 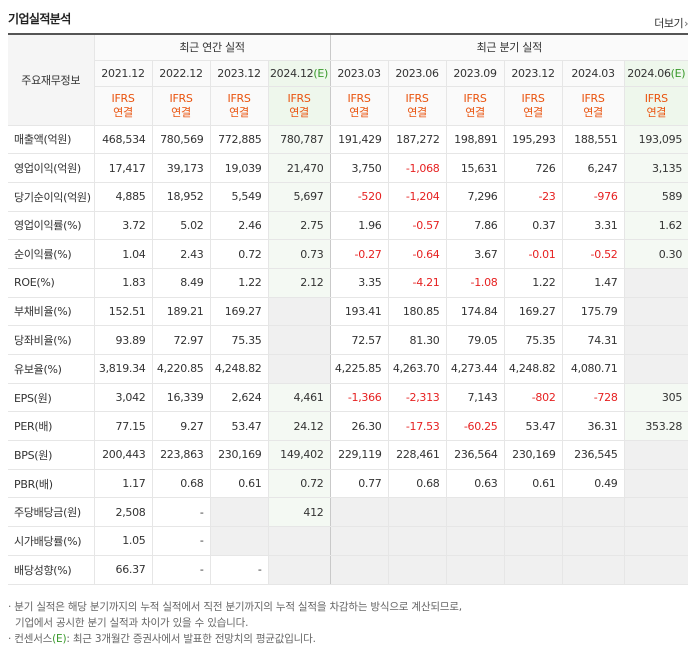 What do you see at coordinates (321, 73) in the screenshot?
I see `estimate-mark: (E)` at bounding box center [321, 73].